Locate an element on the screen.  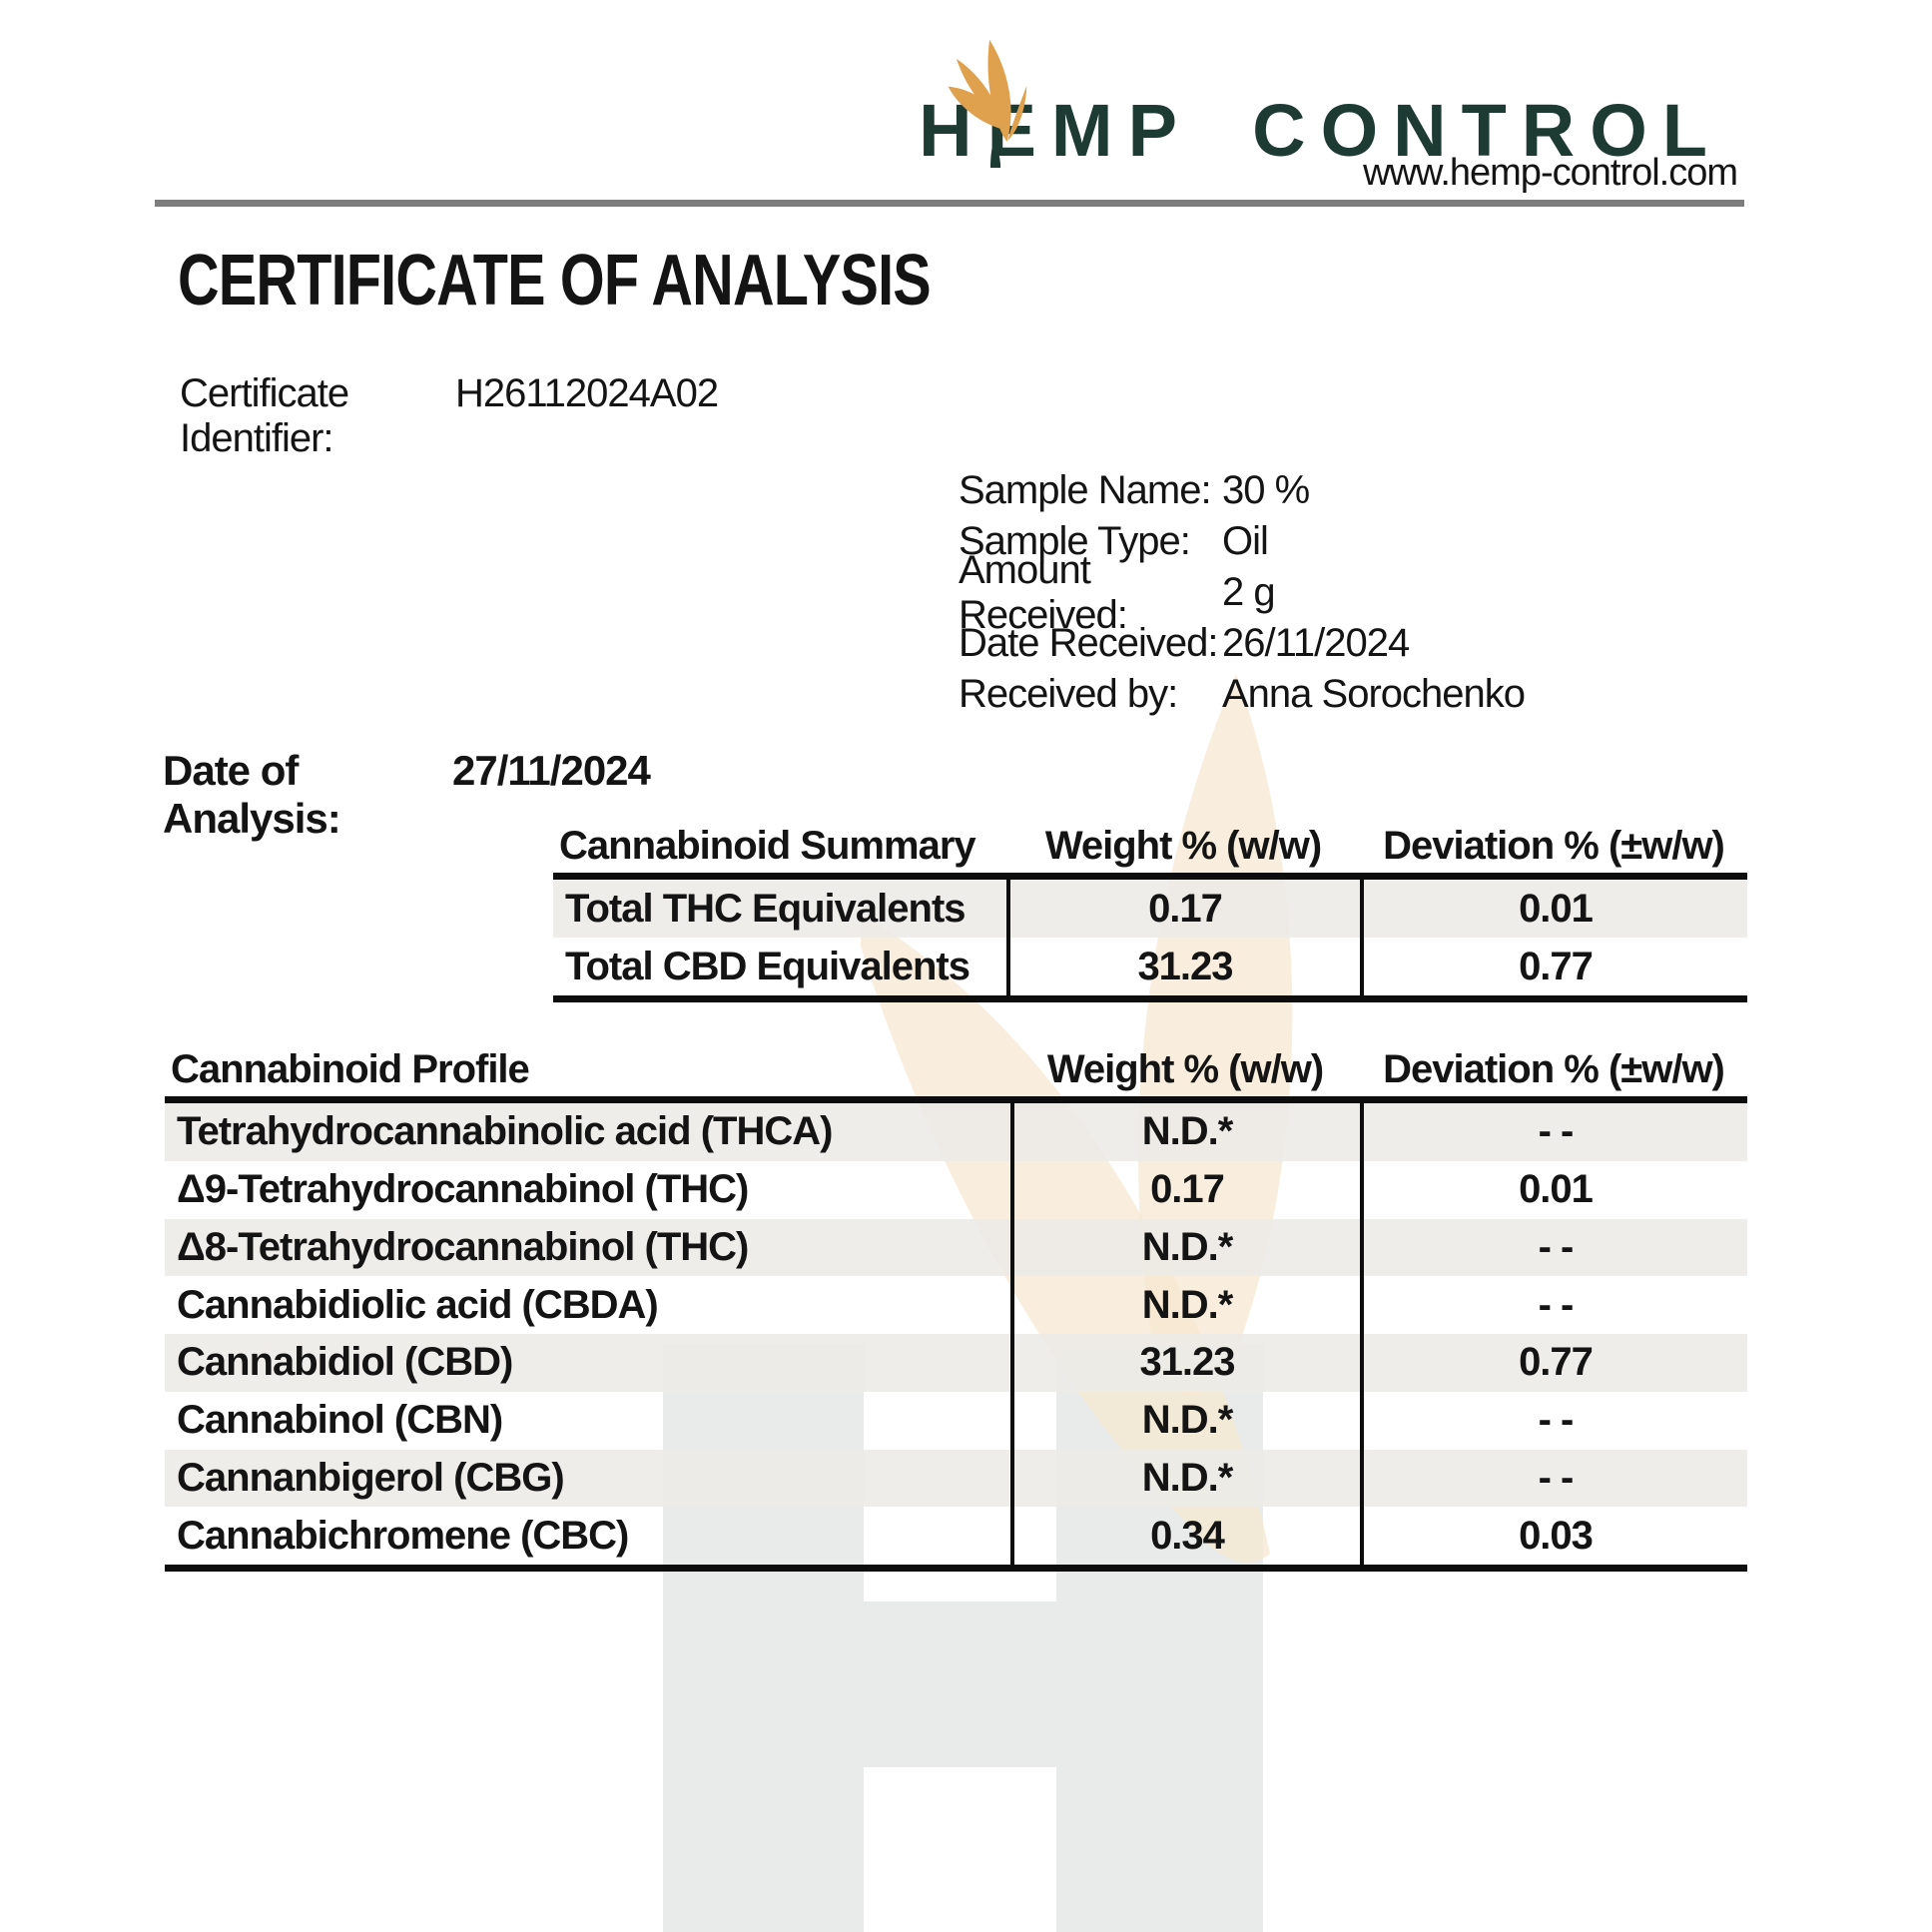
header-divider is located at coordinates (950, 203).